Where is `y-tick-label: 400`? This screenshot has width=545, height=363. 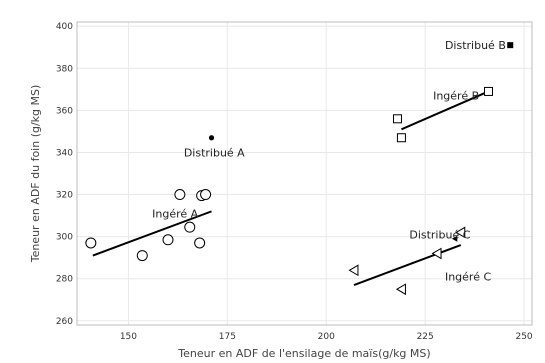 y-tick-label: 400 is located at coordinates (64, 27).